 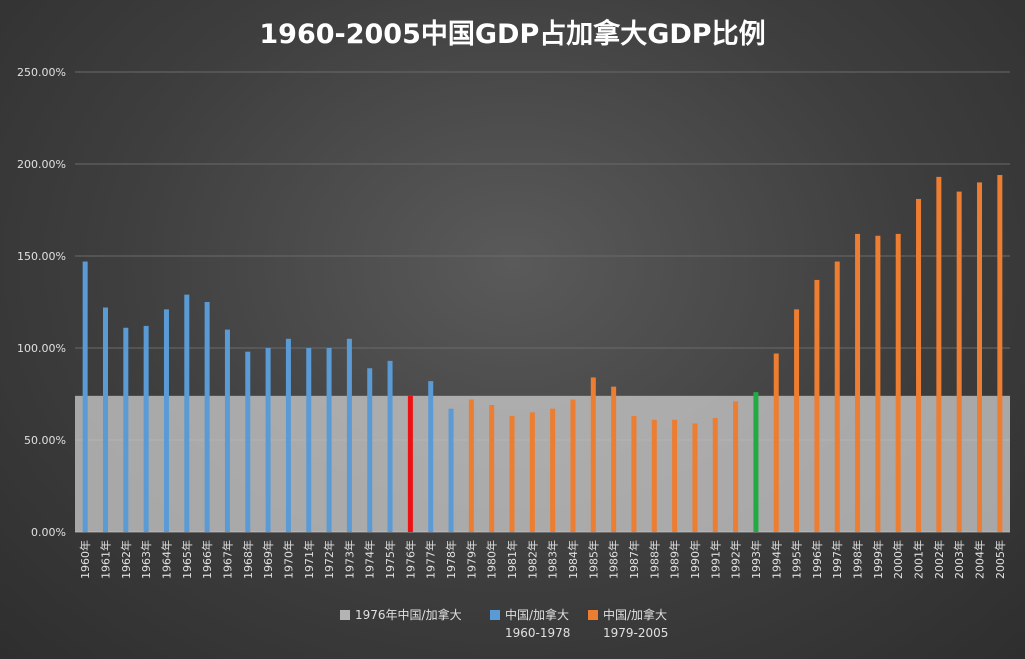 I want to click on legend-swatch-1979-2005, so click(x=593, y=615).